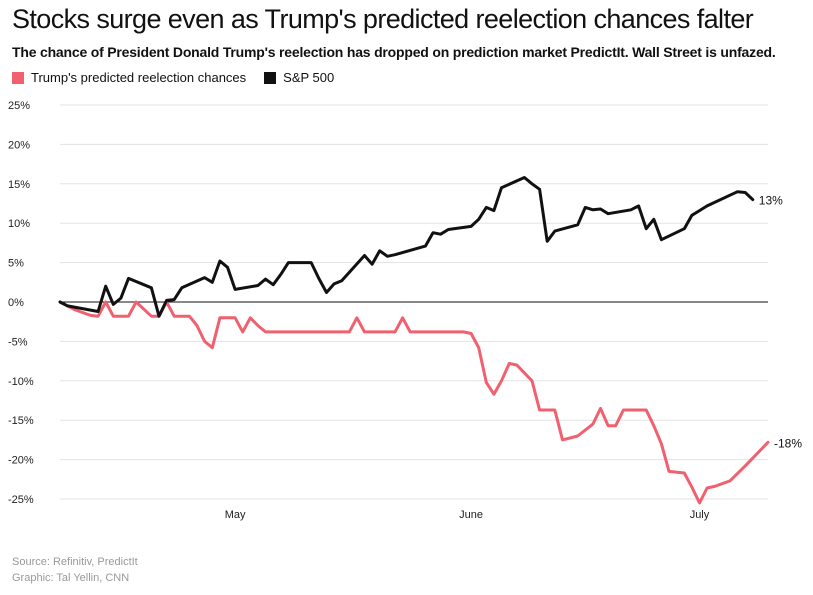  I want to click on y-tick-label: 10%, so click(19, 224).